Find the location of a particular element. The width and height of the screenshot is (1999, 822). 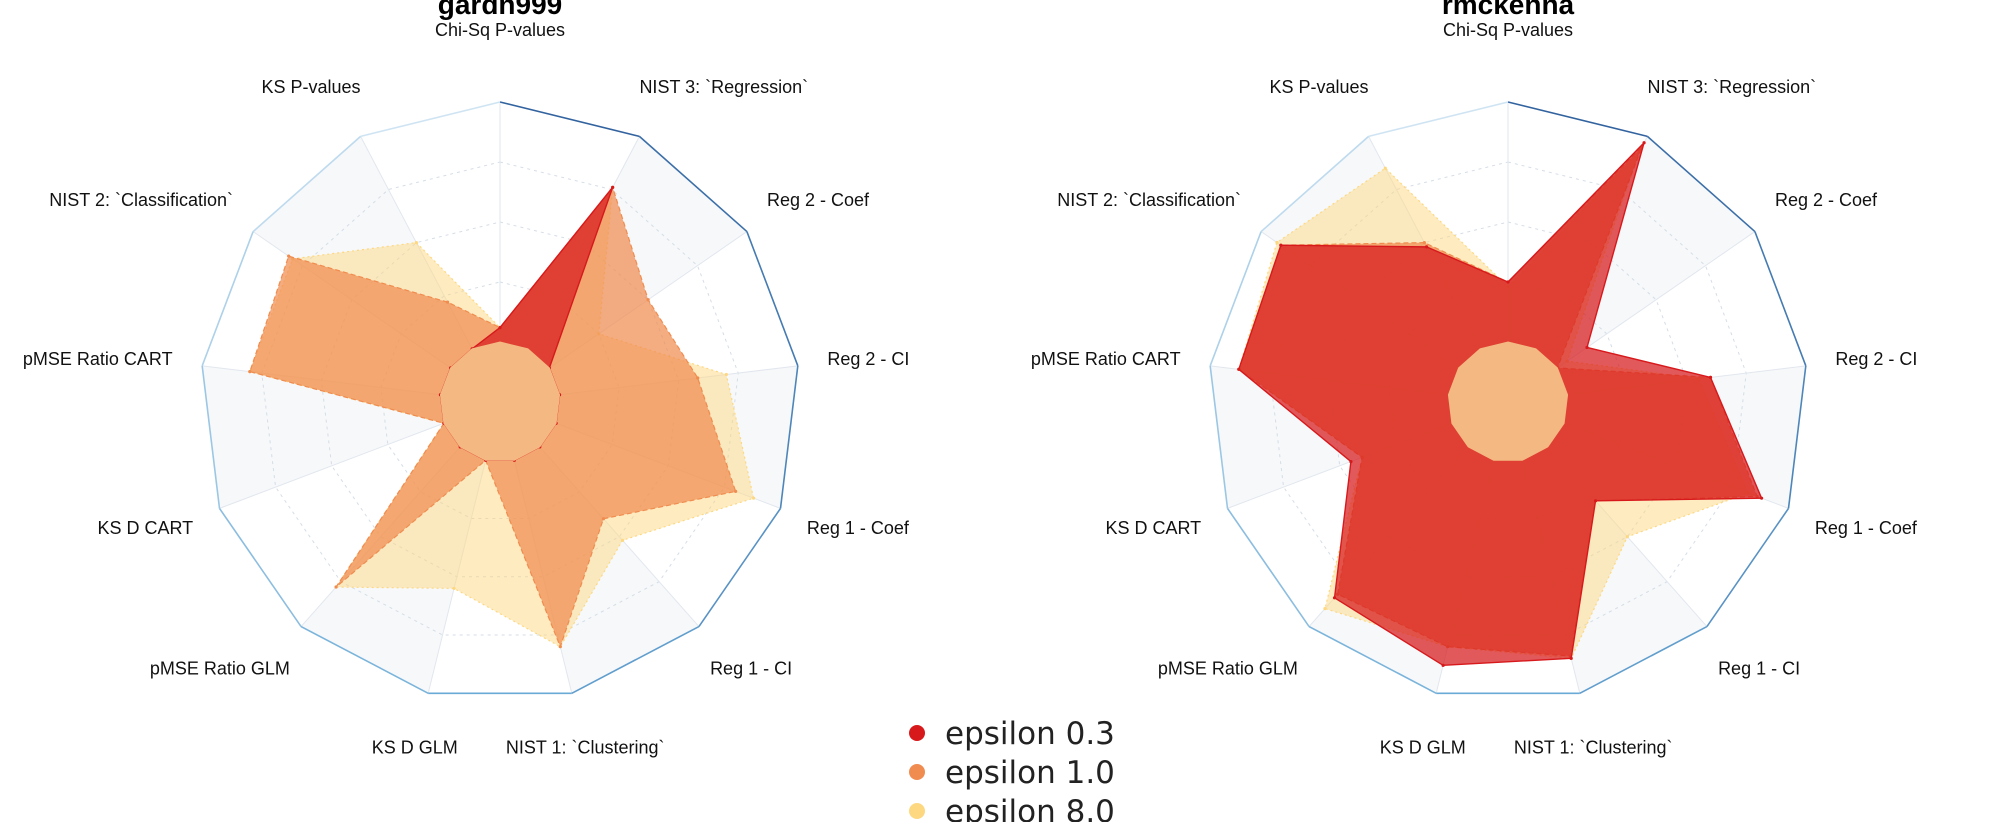

legend-label: epsilon 1.0 is located at coordinates (1030, 773).